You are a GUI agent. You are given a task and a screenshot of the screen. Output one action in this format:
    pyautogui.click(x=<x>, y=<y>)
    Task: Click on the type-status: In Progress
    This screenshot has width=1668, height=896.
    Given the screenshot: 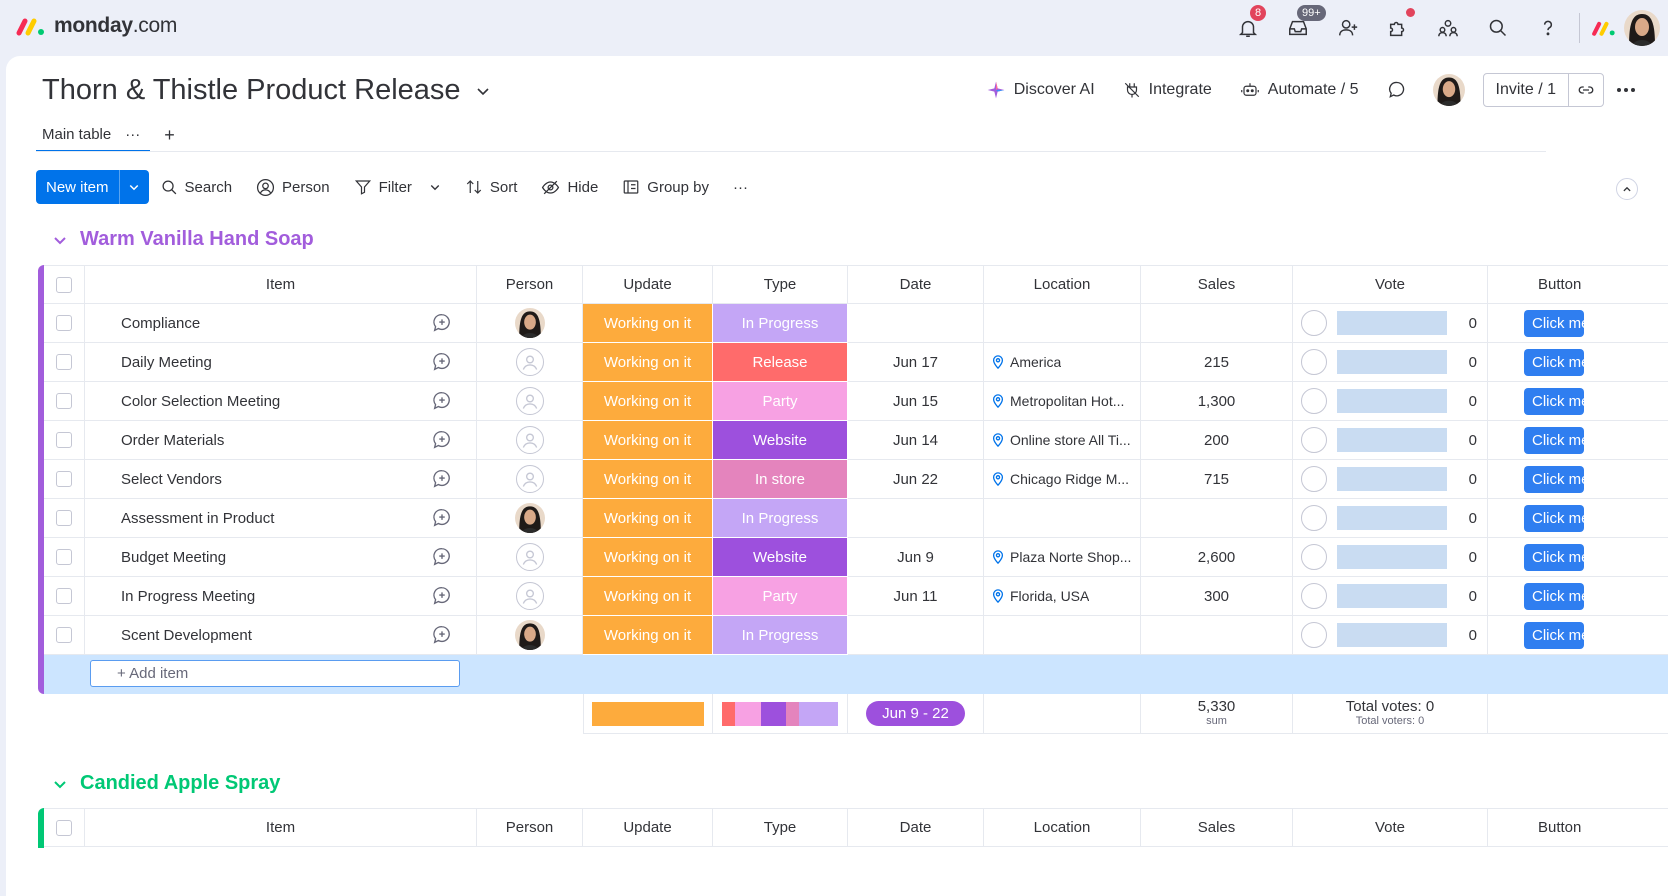 What is the action you would take?
    pyautogui.click(x=780, y=518)
    